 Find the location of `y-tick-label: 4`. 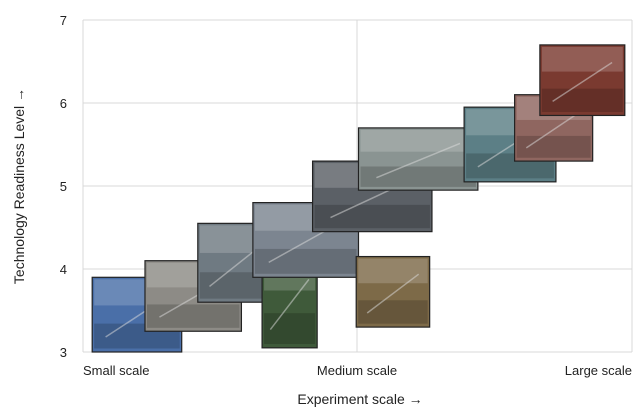

y-tick-label: 4 is located at coordinates (63, 269).